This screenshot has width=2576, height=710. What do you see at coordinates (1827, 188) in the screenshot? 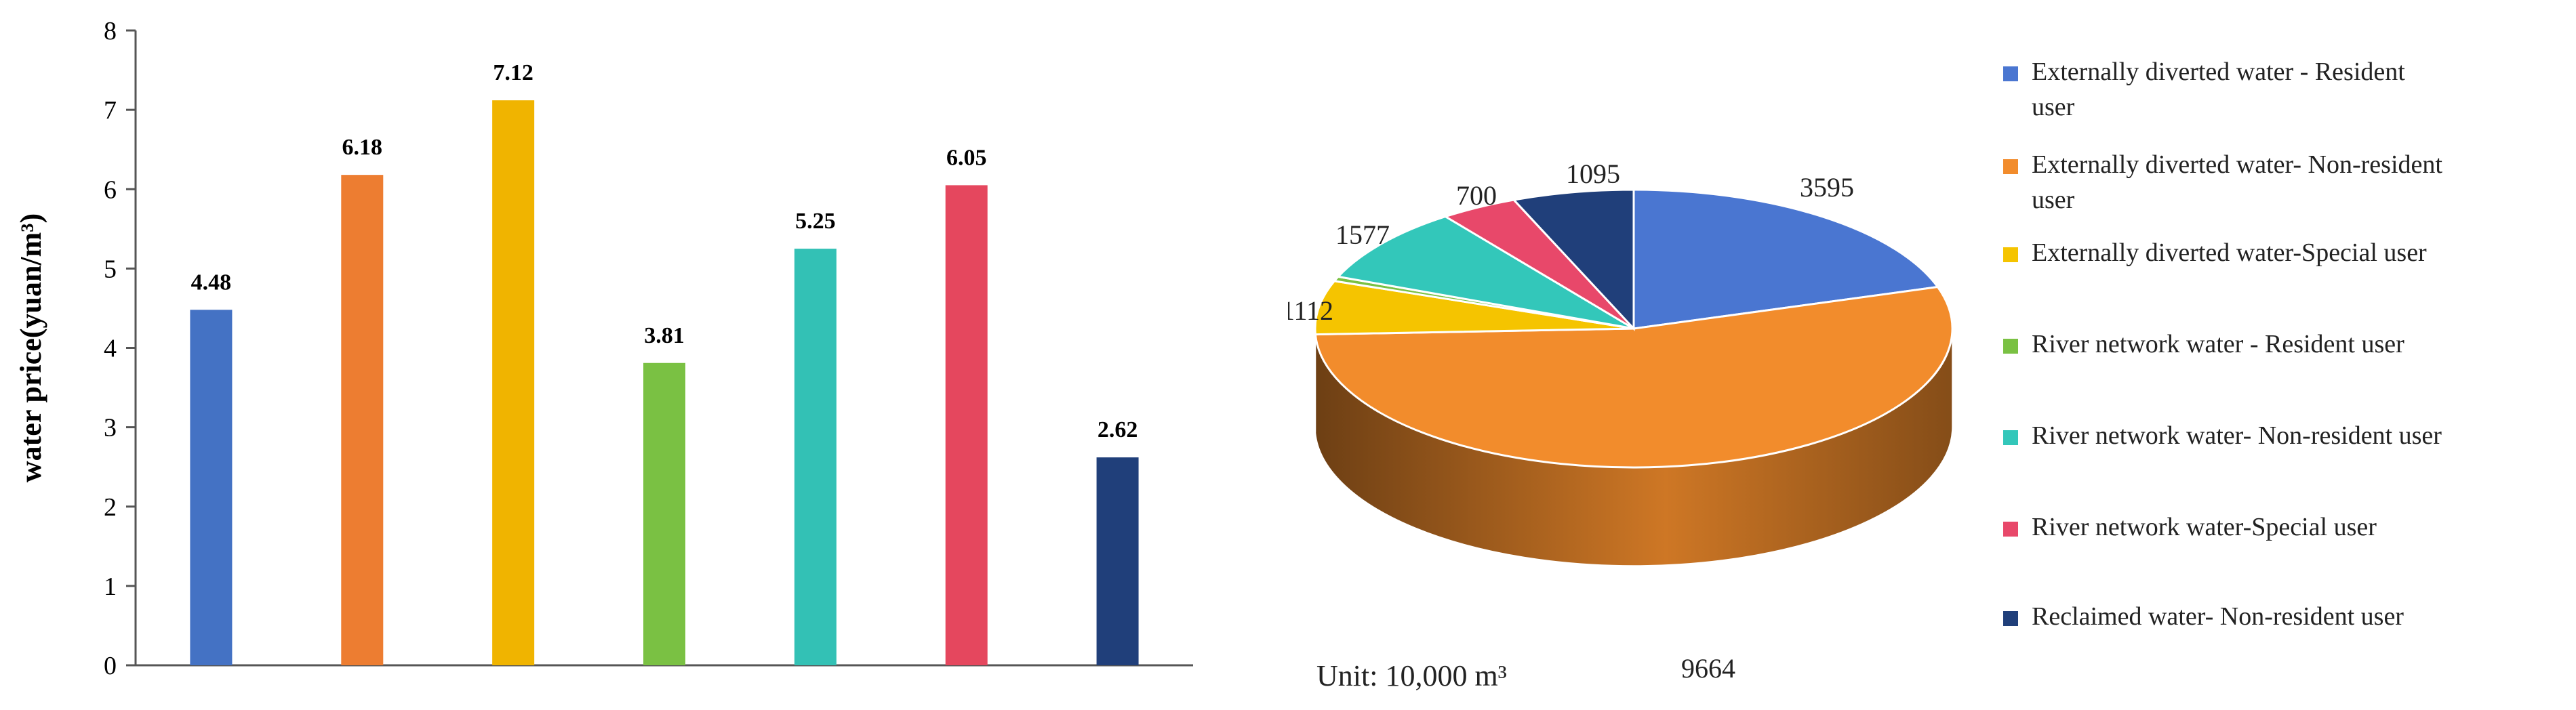
I see `pie-slice-label: 3595` at bounding box center [1827, 188].